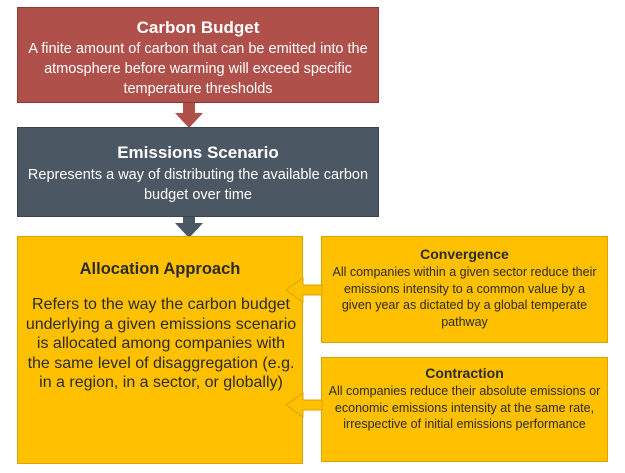 The width and height of the screenshot is (625, 473). I want to click on arrow-budget-to-scenario, so click(189, 115).